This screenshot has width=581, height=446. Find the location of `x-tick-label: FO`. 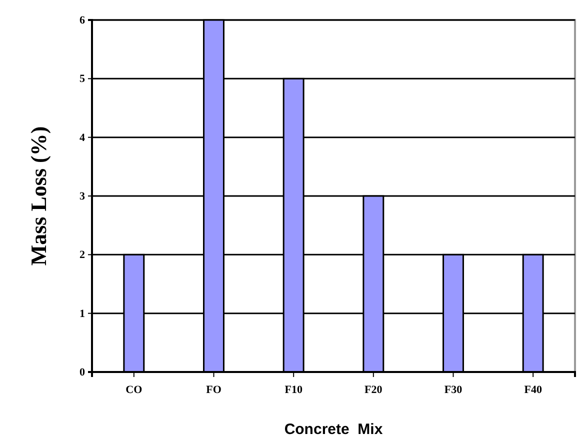

x-tick-label: FO is located at coordinates (214, 390).